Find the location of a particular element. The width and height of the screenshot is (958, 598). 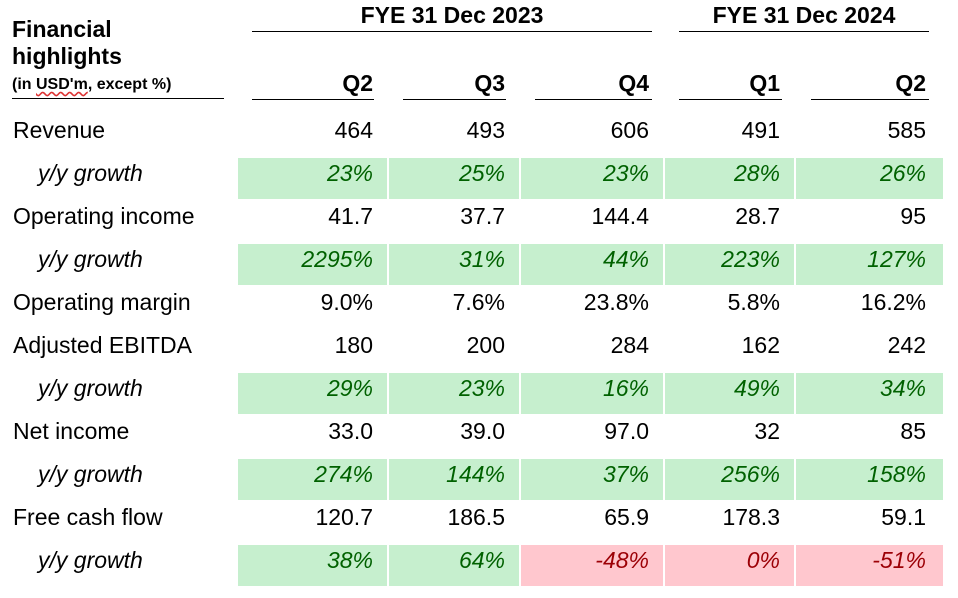

quarter-header-2023-q4: Q4 is located at coordinates (633, 83).